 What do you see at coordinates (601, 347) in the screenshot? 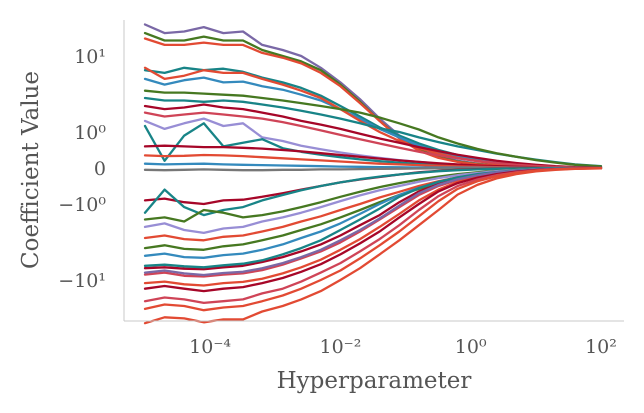
I see `x-tick-label-4: 10²` at bounding box center [601, 347].